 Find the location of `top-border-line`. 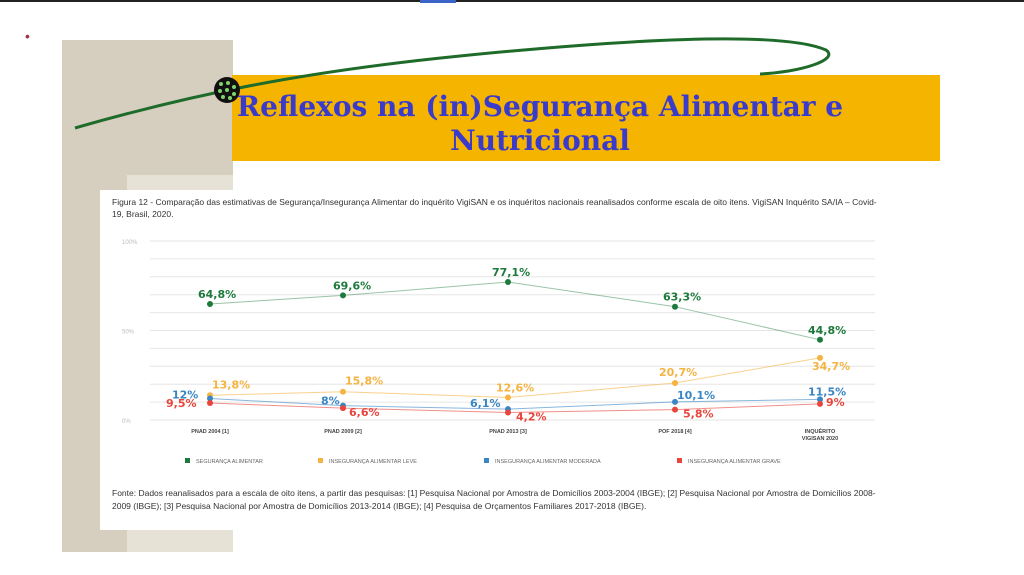

top-border-line is located at coordinates (512, 1).